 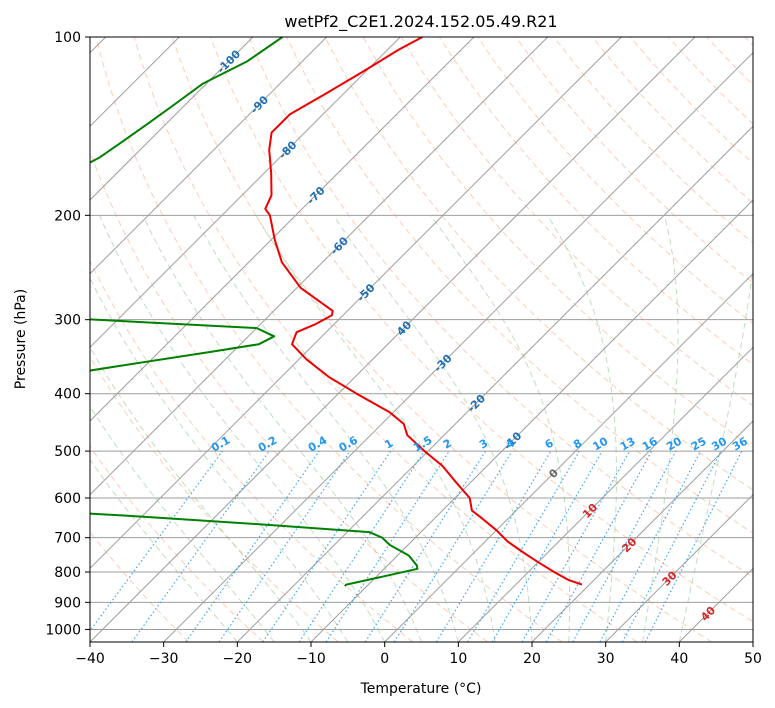 I want to click on y-tick-label: 600, so click(x=67, y=499).